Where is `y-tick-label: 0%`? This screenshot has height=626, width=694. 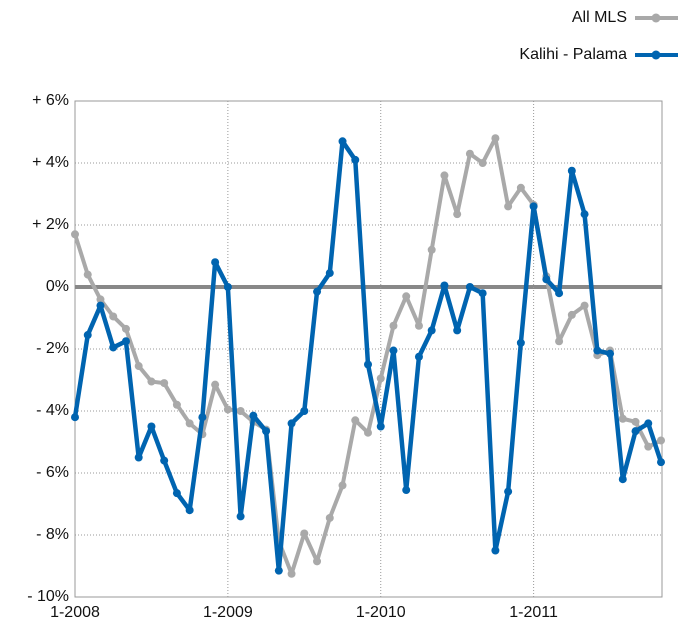
y-tick-label: 0% is located at coordinates (57, 286).